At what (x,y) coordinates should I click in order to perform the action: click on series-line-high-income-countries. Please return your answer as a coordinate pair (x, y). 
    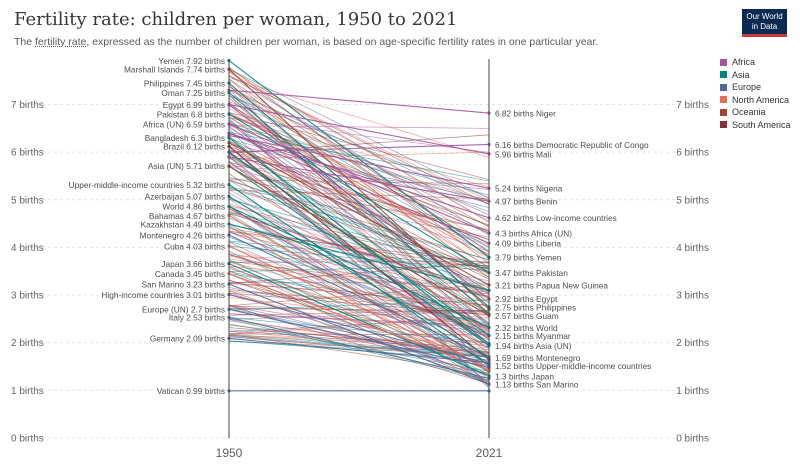
    Looking at the image, I should click on (359, 329).